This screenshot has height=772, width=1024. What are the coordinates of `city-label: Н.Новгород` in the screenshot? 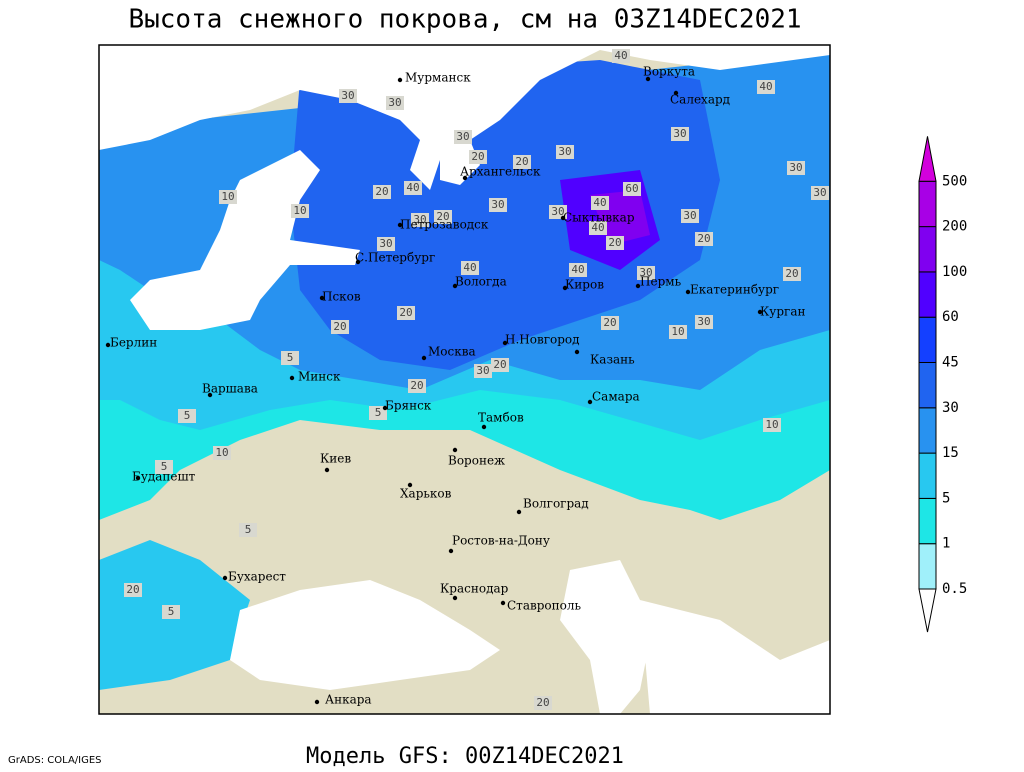 It's located at (542, 340).